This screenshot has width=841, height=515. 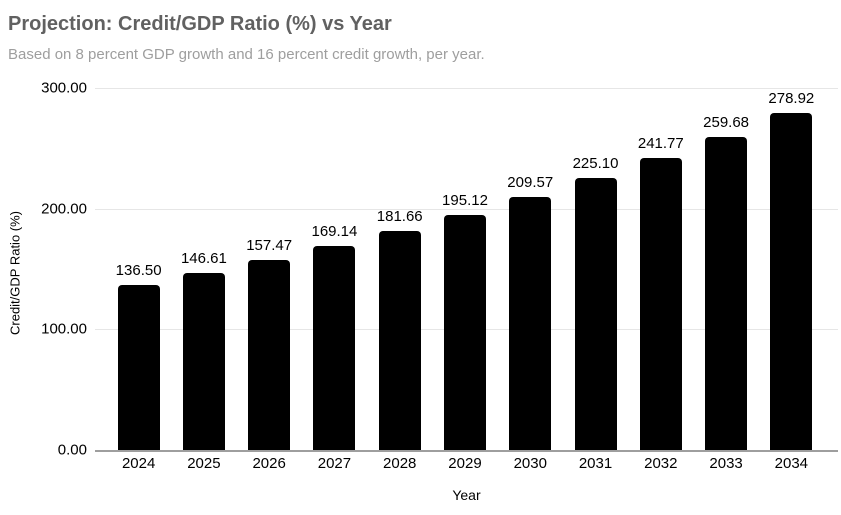 I want to click on bar-slot: 136.50 2024, so click(x=138, y=280).